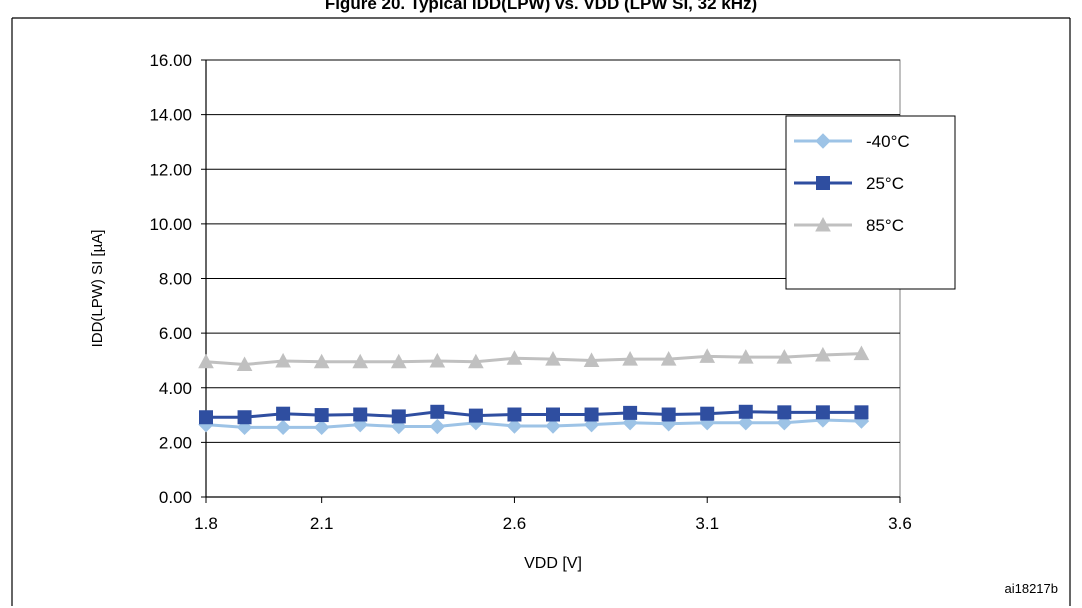  What do you see at coordinates (707, 523) in the screenshot?
I see `x-tick-label: 3.1` at bounding box center [707, 523].